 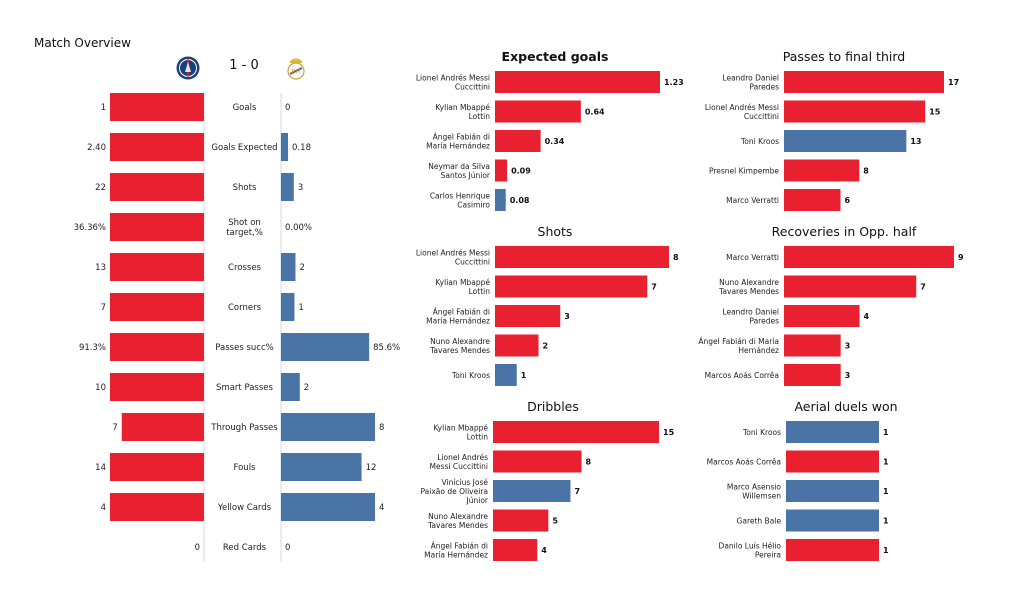 I want to click on panel-title: Aerial duels won, so click(x=845, y=406).